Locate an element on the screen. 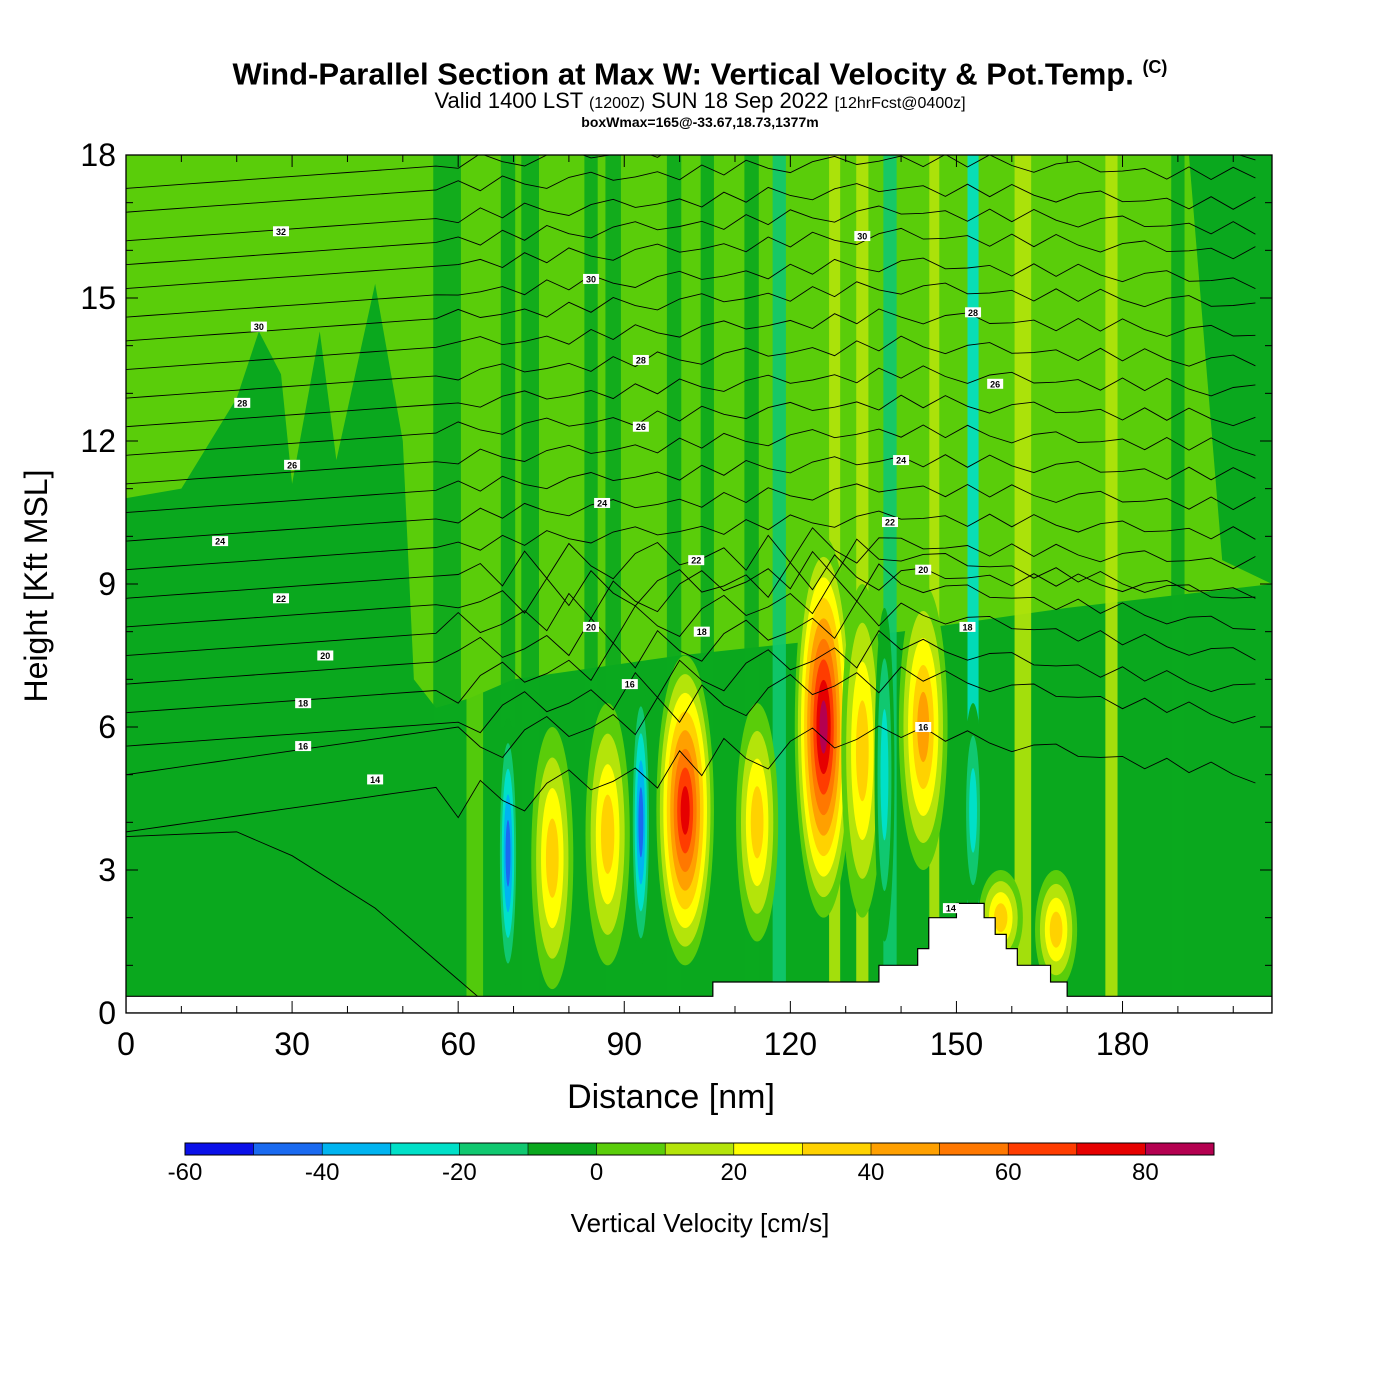 Image resolution: width=1400 pixels, height=1400 pixels. valid-date: SUN 18 Sep 2022 is located at coordinates (740, 101).